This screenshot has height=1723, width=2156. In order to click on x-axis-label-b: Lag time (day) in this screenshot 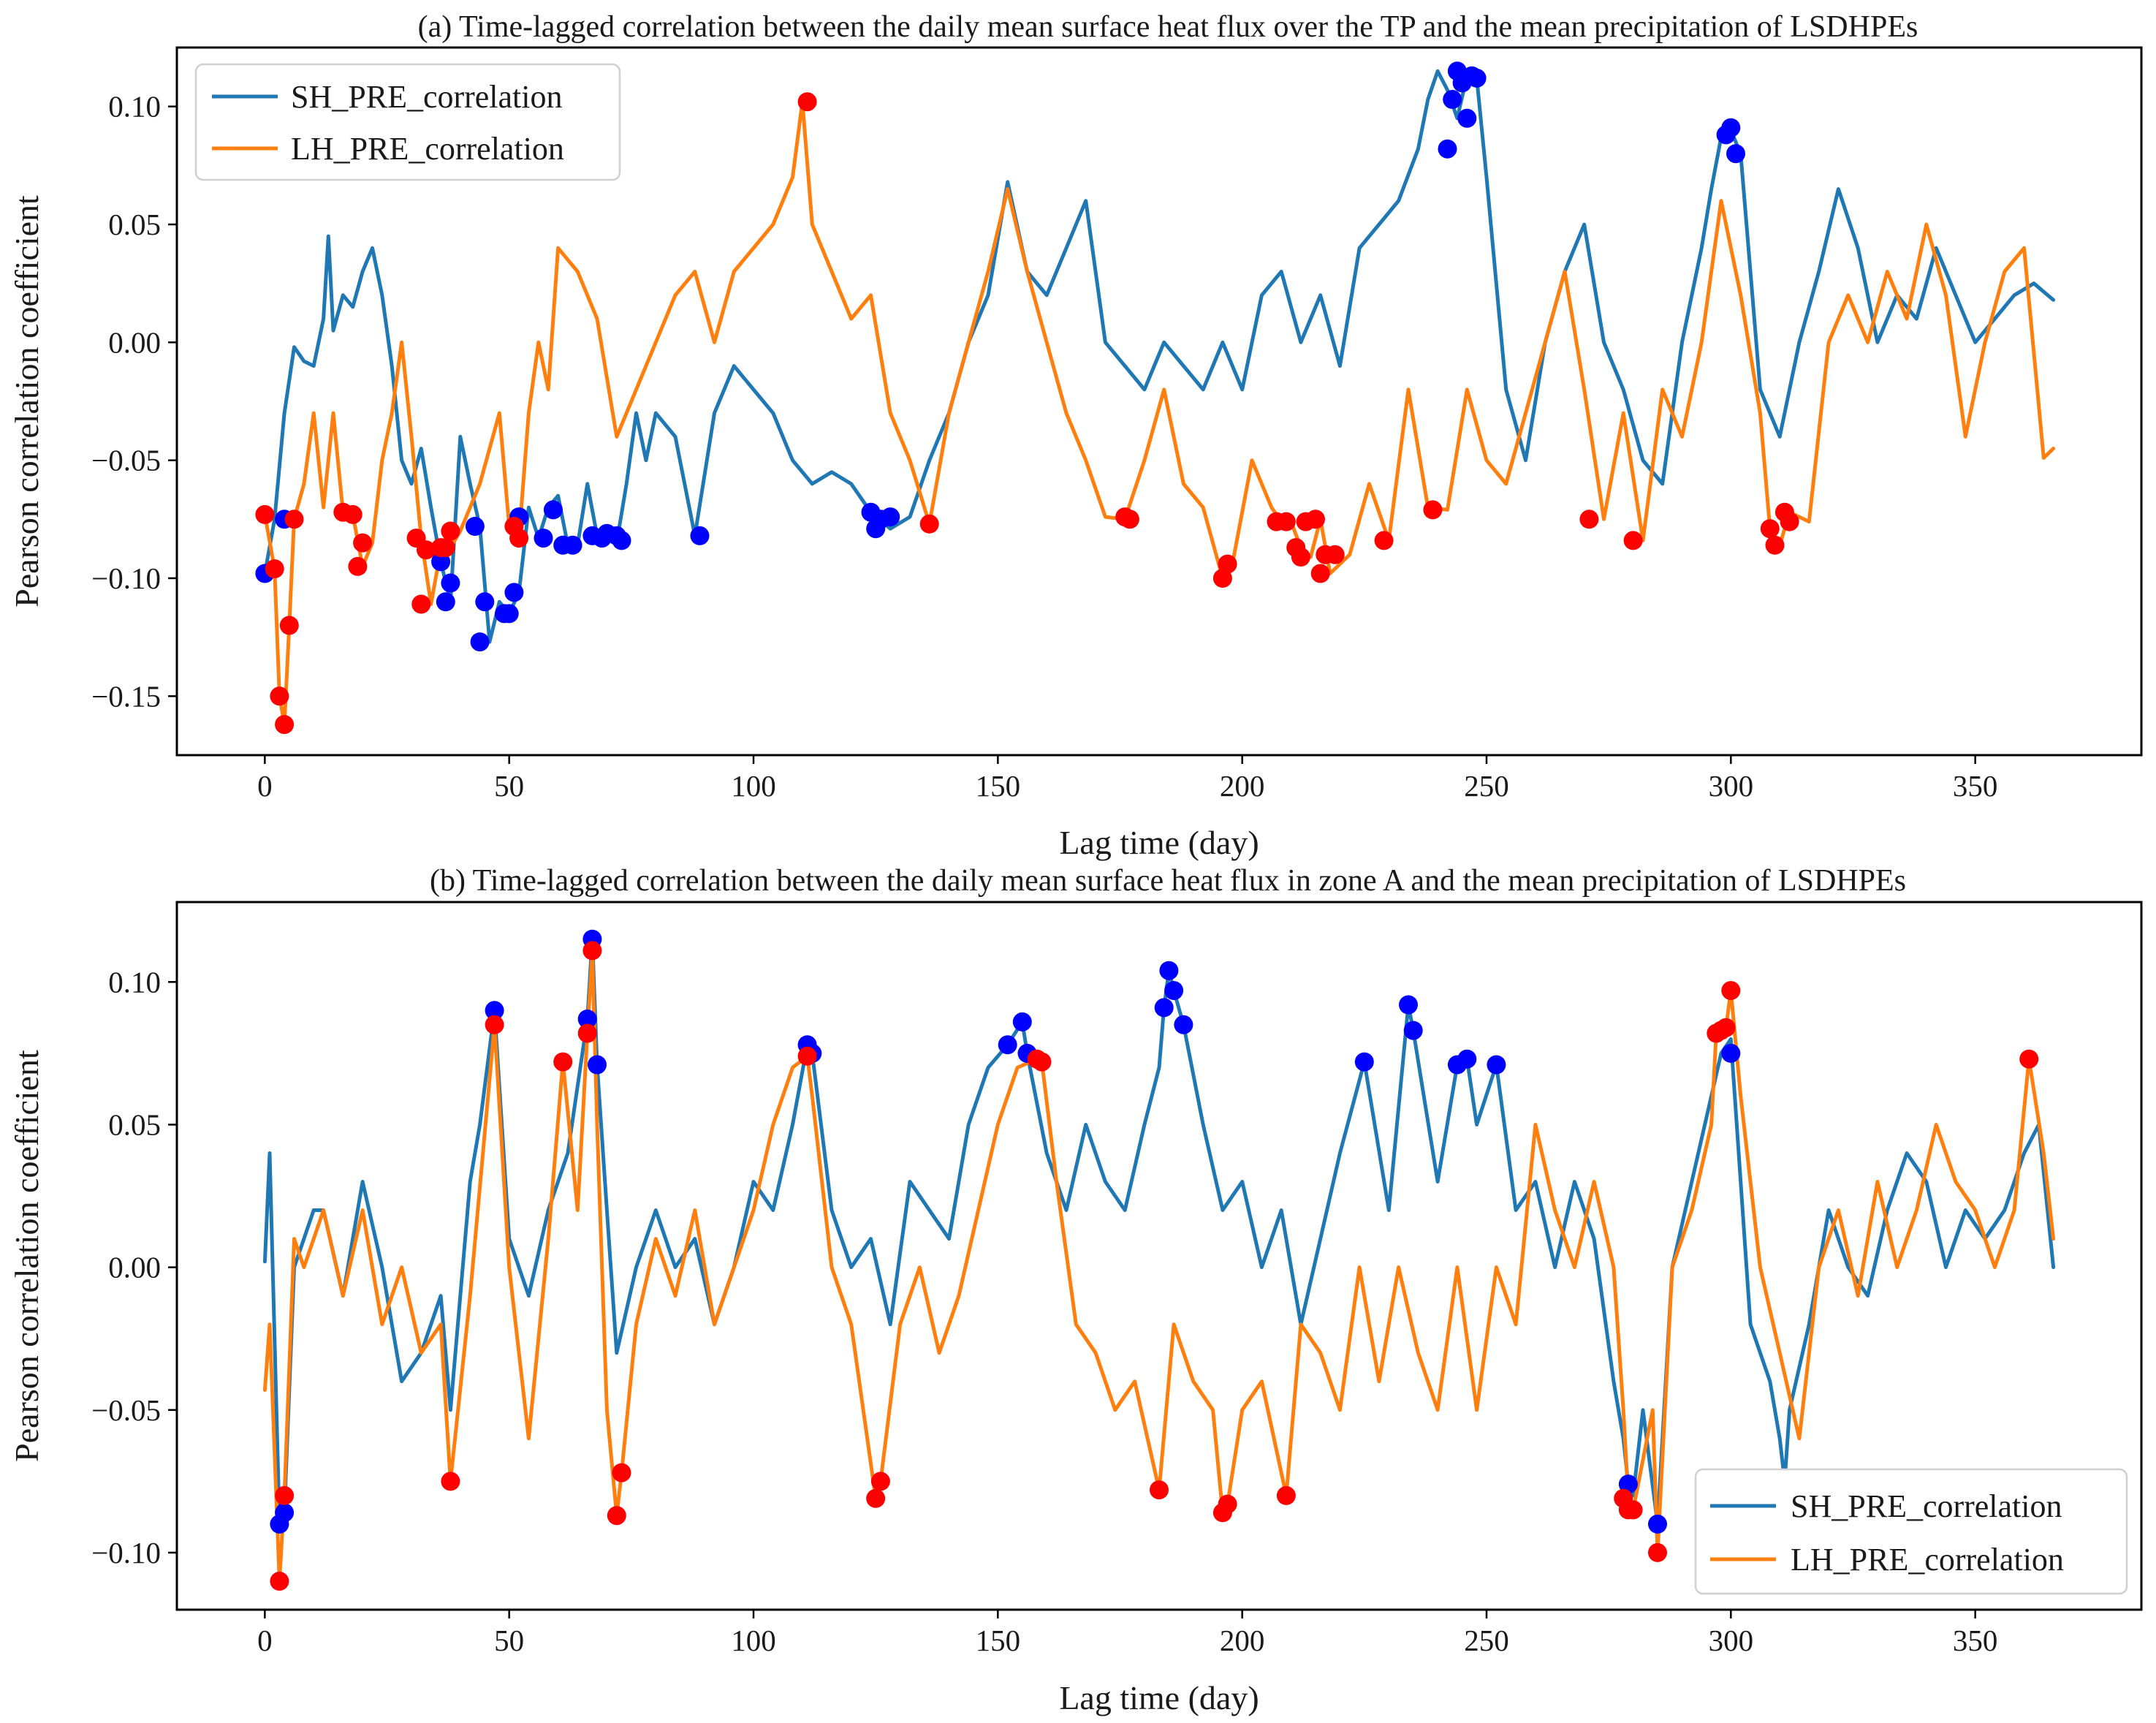, I will do `click(1159, 1697)`.